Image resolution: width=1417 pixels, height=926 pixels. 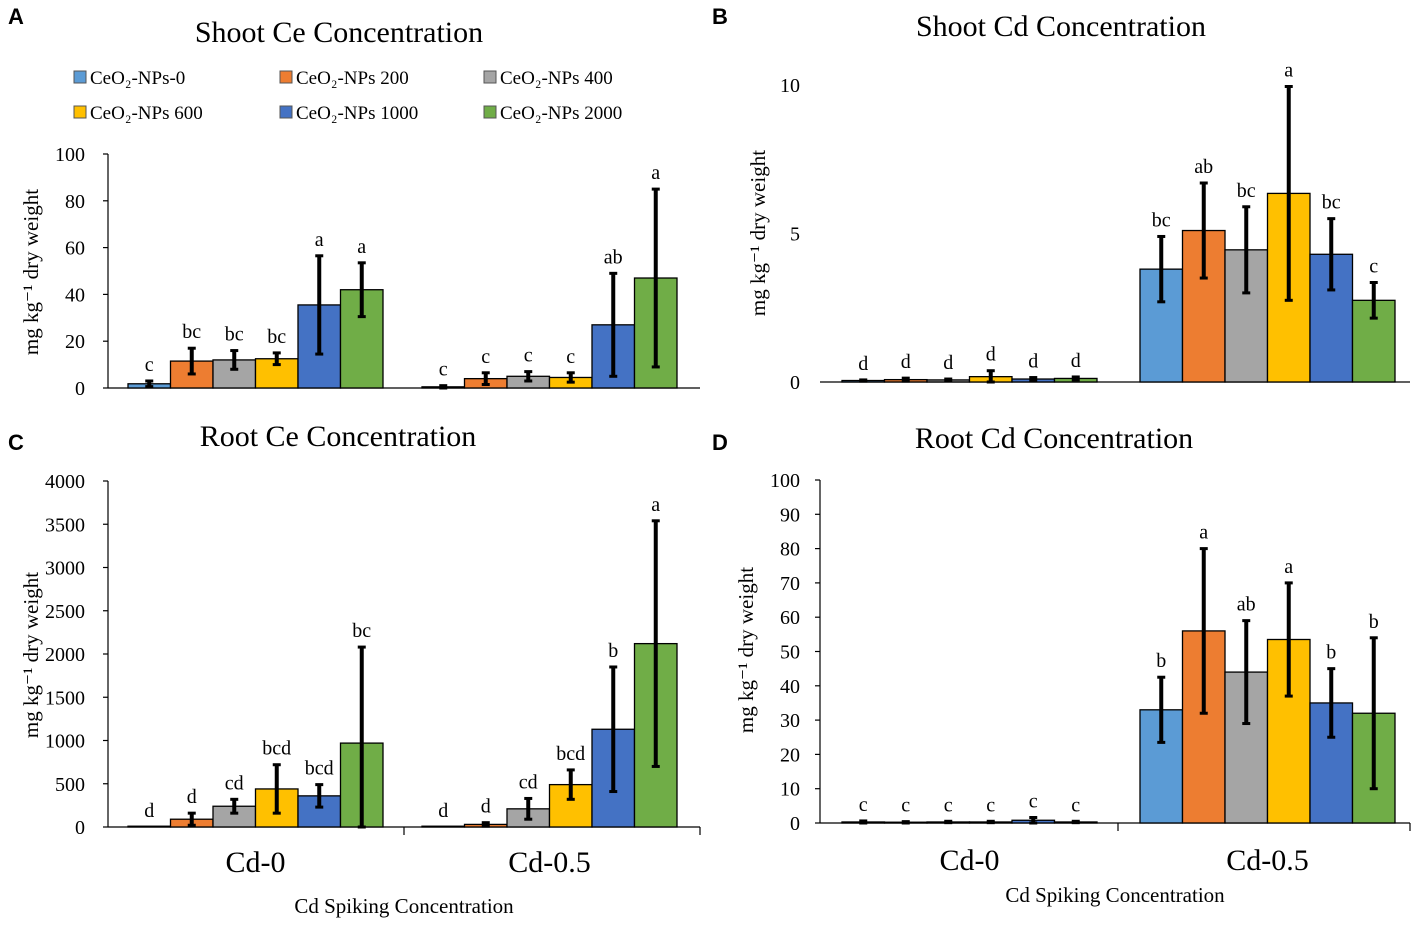 What do you see at coordinates (790, 584) in the screenshot?
I see `y-tick-label: 70` at bounding box center [790, 584].